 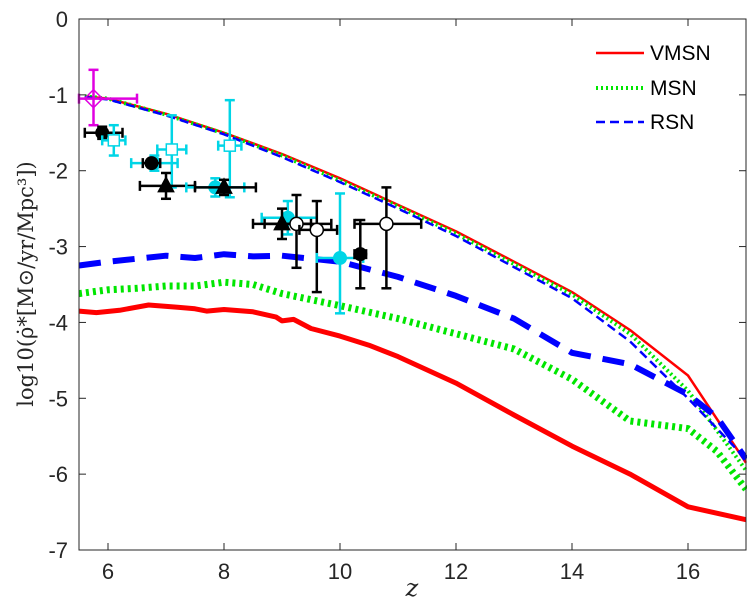 What do you see at coordinates (58, 550) in the screenshot?
I see `y-tick-label: -7` at bounding box center [58, 550].